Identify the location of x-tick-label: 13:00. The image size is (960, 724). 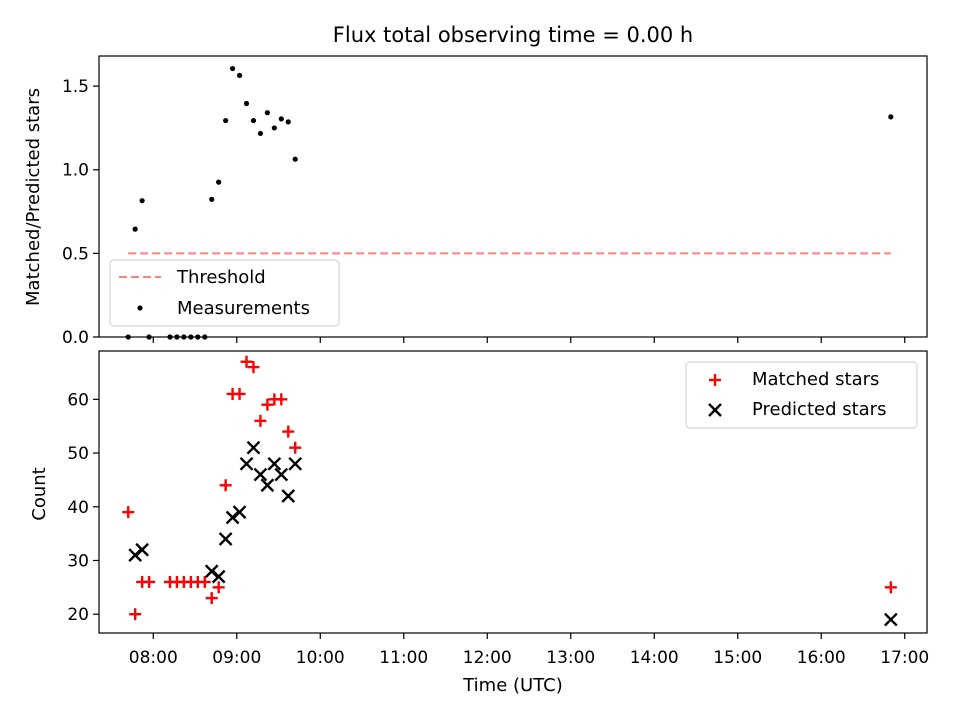
(570, 658).